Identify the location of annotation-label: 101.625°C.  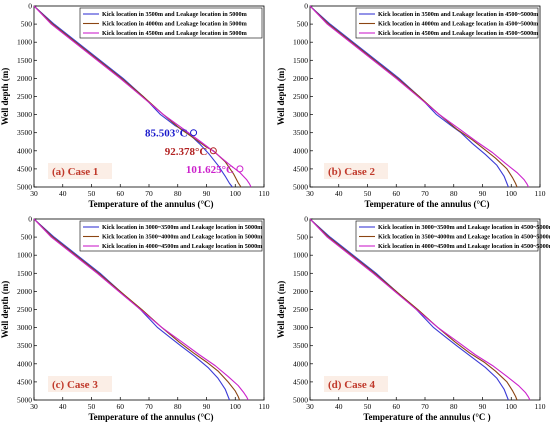
(210, 170).